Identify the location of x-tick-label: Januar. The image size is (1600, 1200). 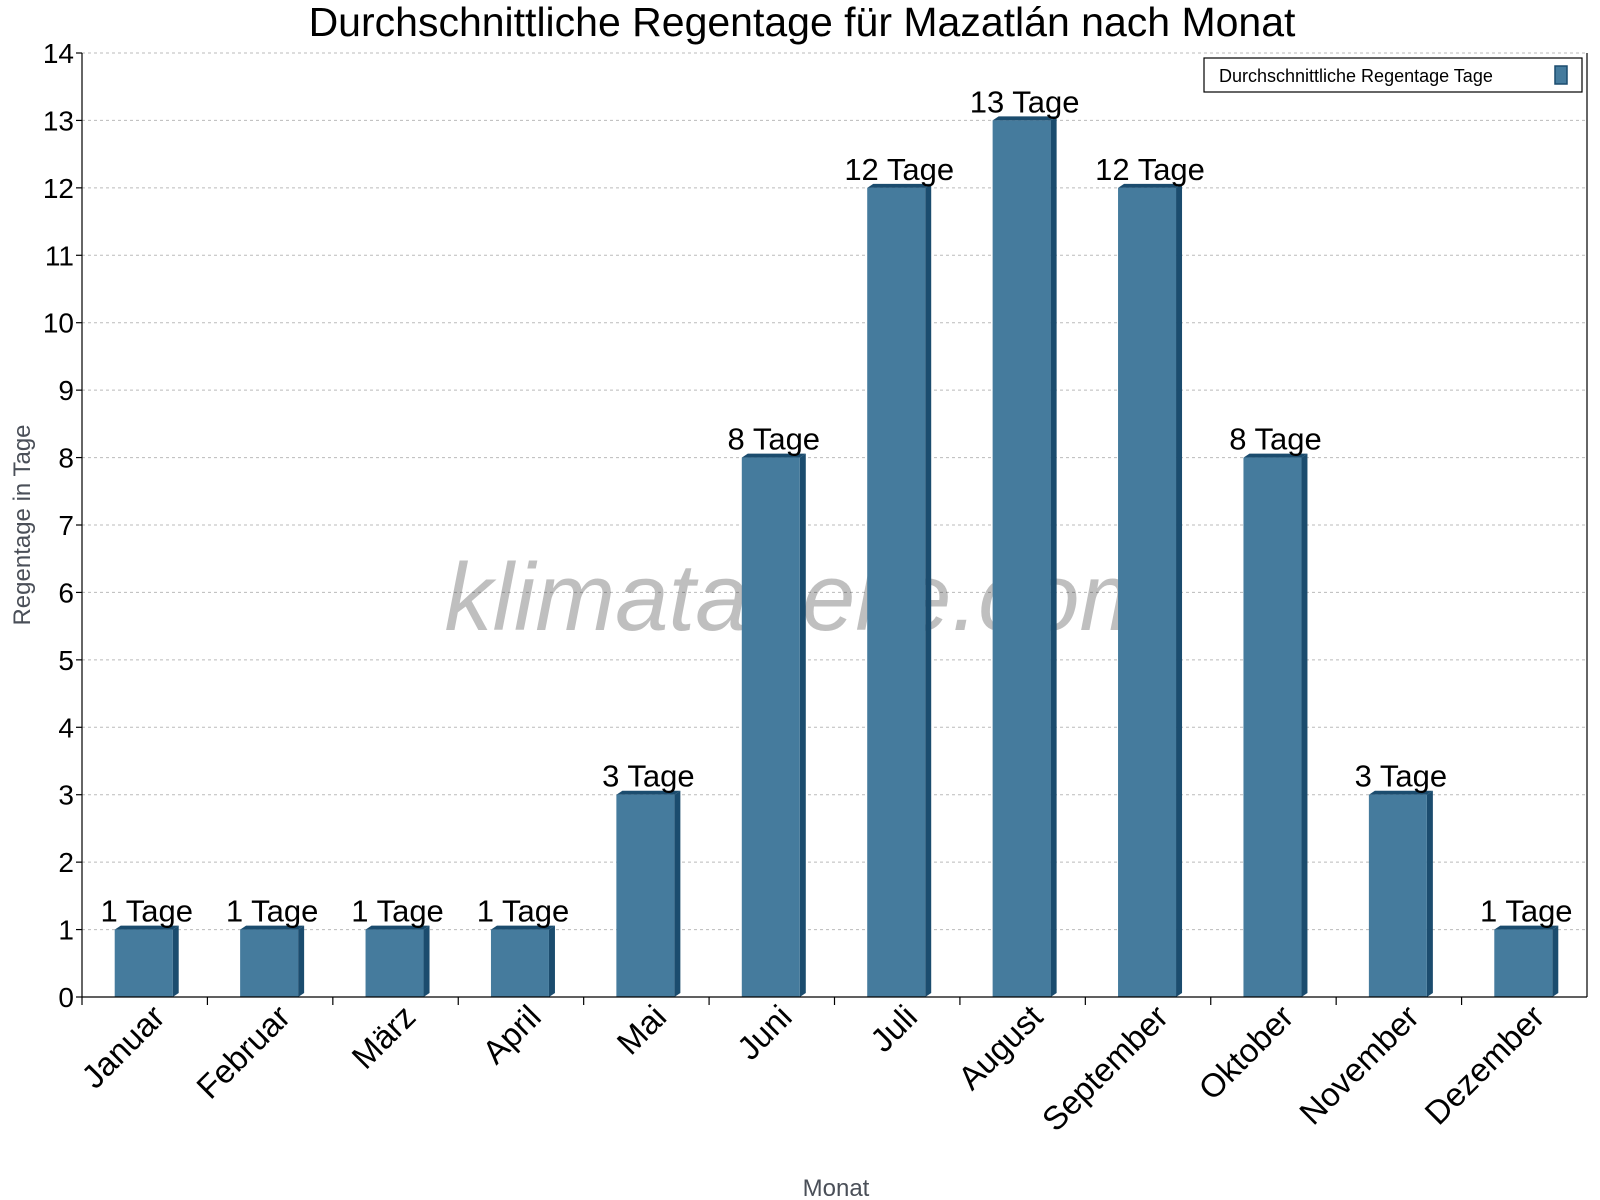
(123, 1047).